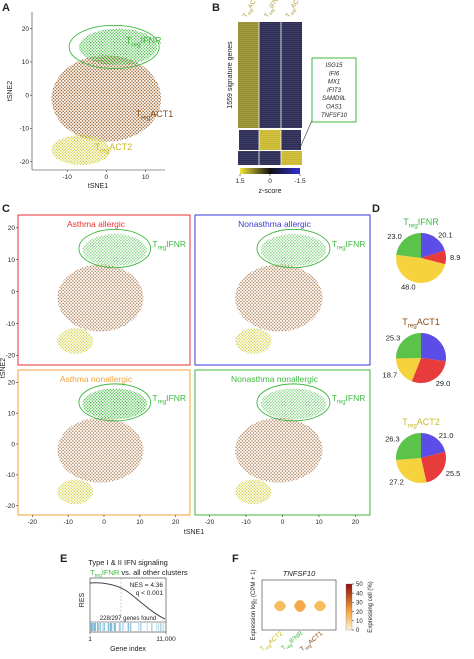 This screenshot has height=659, width=474. What do you see at coordinates (235, 559) in the screenshot?
I see `panel-label: F` at bounding box center [235, 559].